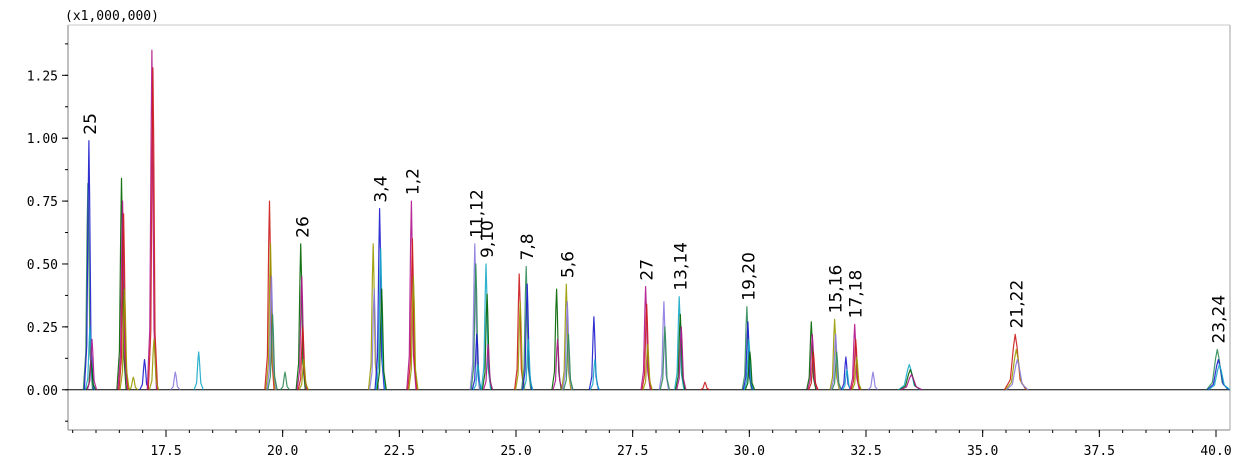 Image resolution: width=1260 pixels, height=470 pixels. Describe the element at coordinates (42, 265) in the screenshot. I see `y-tick-label: 0.50` at that location.